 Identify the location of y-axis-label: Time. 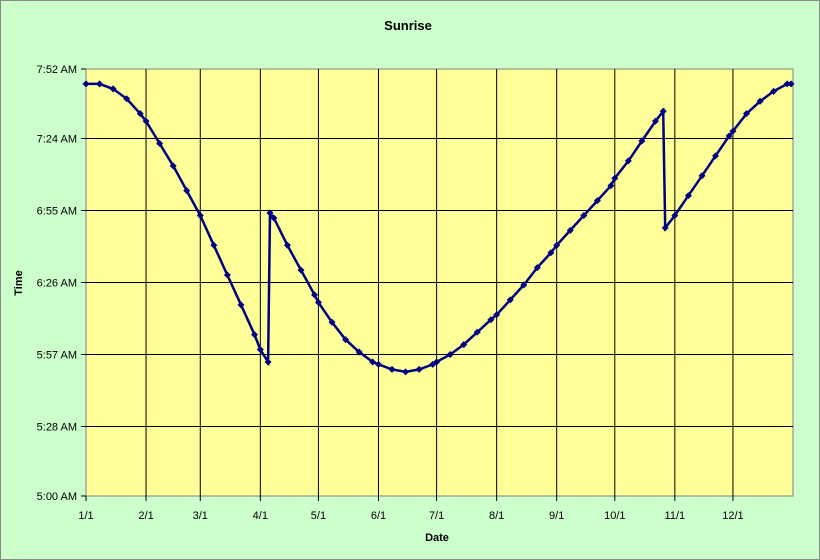
(19, 282).